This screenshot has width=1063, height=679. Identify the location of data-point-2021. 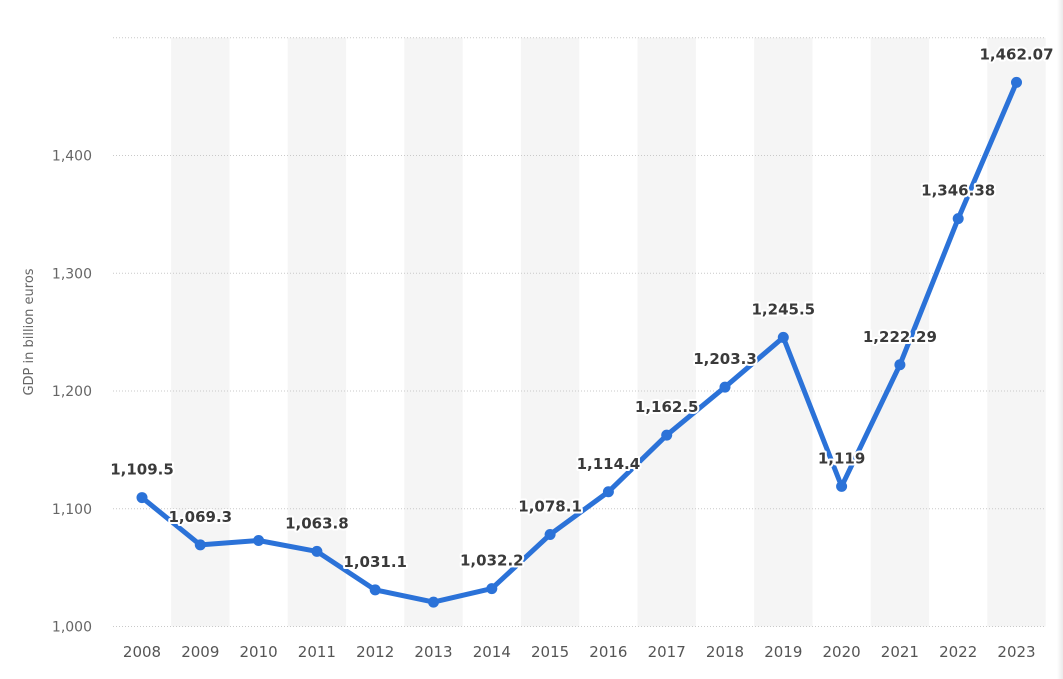
(900, 365).